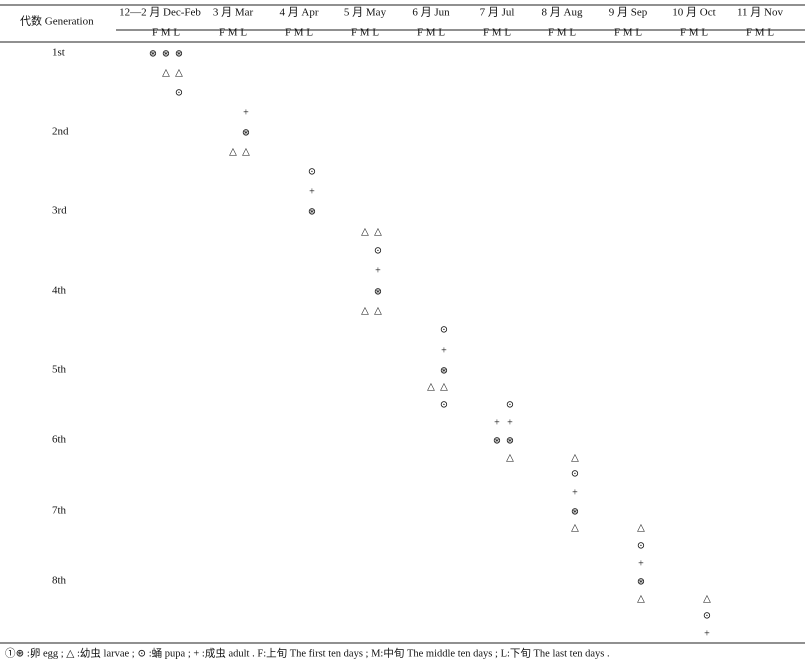  What do you see at coordinates (497, 13) in the screenshot?
I see `month-header: 7 月 Jul` at bounding box center [497, 13].